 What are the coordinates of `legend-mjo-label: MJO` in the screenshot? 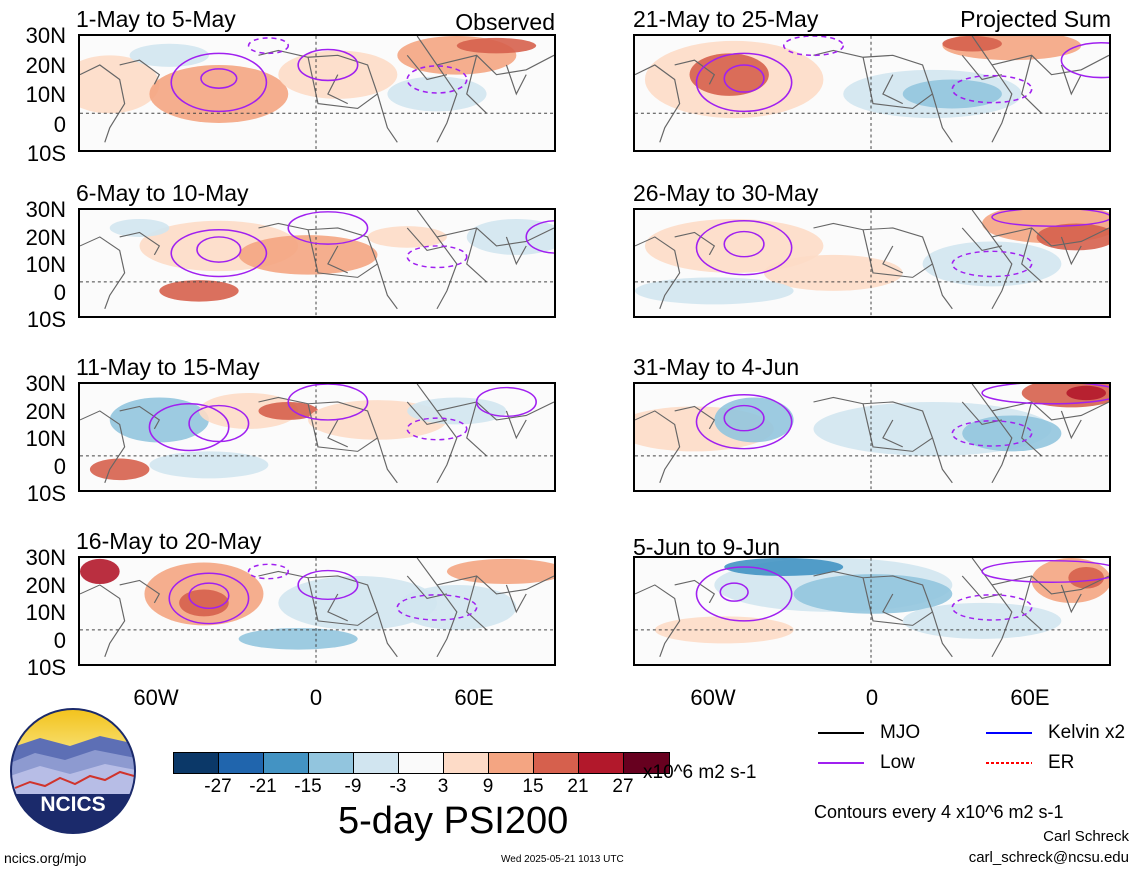 It's located at (900, 732).